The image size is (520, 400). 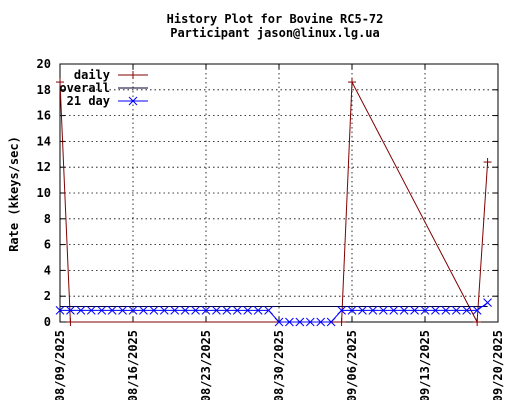 I want to click on chart-title: History Plot for Bovine RC5-72, so click(x=275, y=19).